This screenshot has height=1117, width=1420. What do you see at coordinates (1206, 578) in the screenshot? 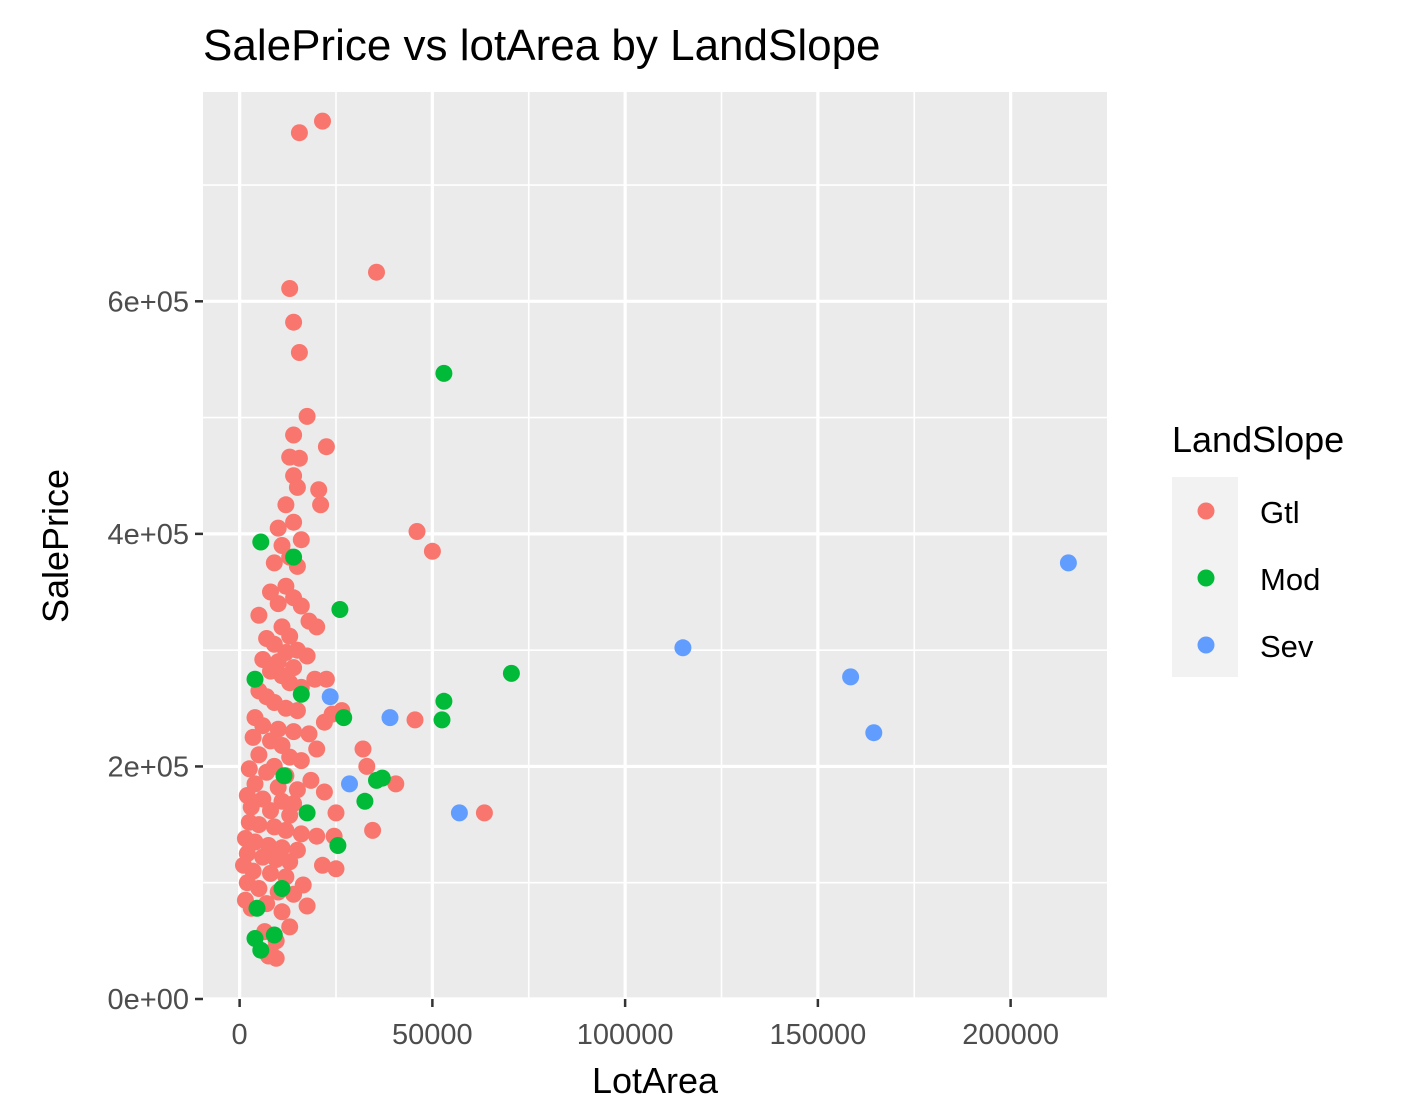
I see `legend-key-mod` at bounding box center [1206, 578].